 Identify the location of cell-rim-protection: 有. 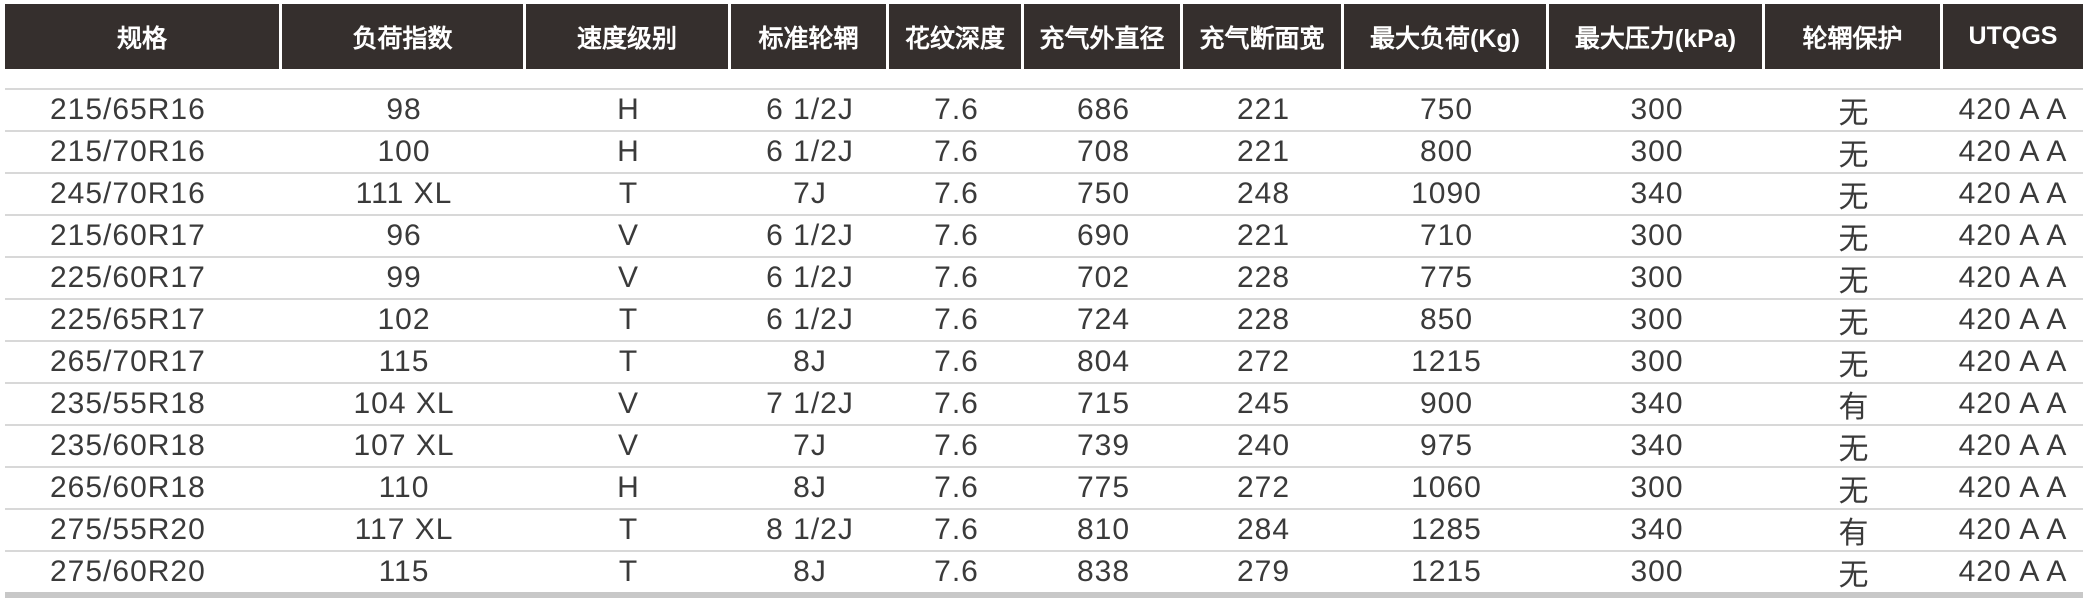
(1854, 533).